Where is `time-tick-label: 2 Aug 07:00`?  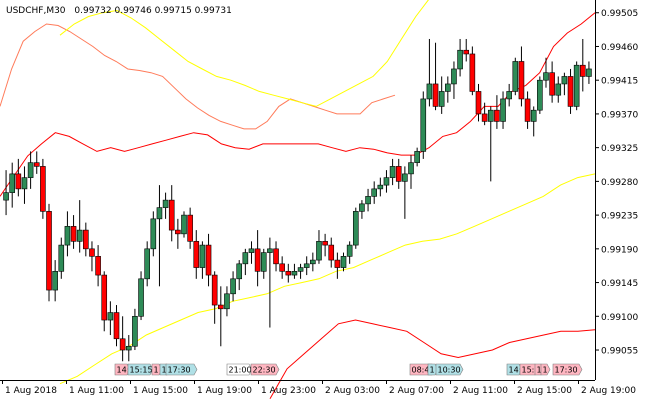
time-tick-label: 2 Aug 07:00 is located at coordinates (416, 391).